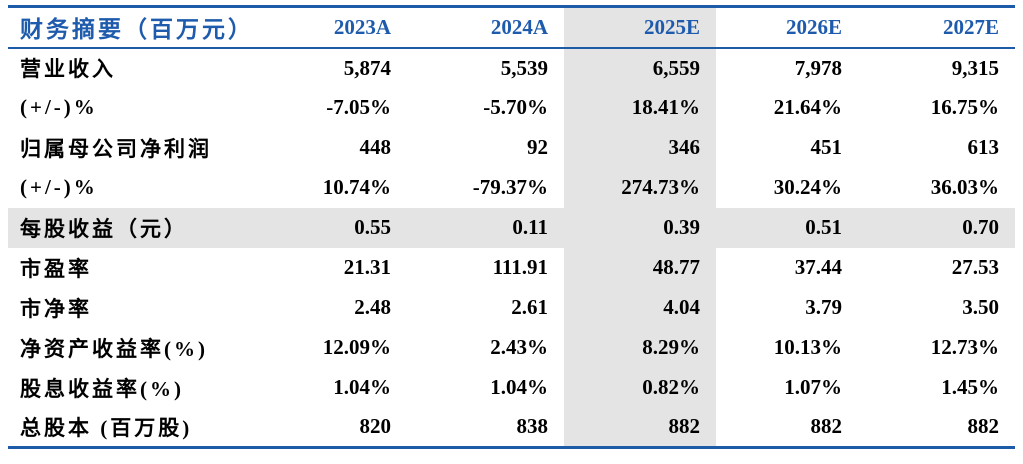 The height and width of the screenshot is (464, 1023). I want to click on cell-value: 21.64%, so click(807, 107).